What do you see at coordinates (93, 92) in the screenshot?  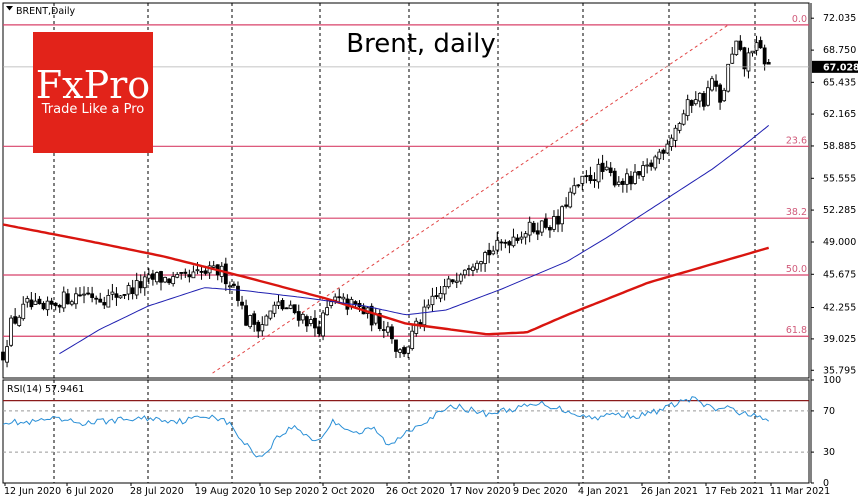 I see `fxpro-logo` at bounding box center [93, 92].